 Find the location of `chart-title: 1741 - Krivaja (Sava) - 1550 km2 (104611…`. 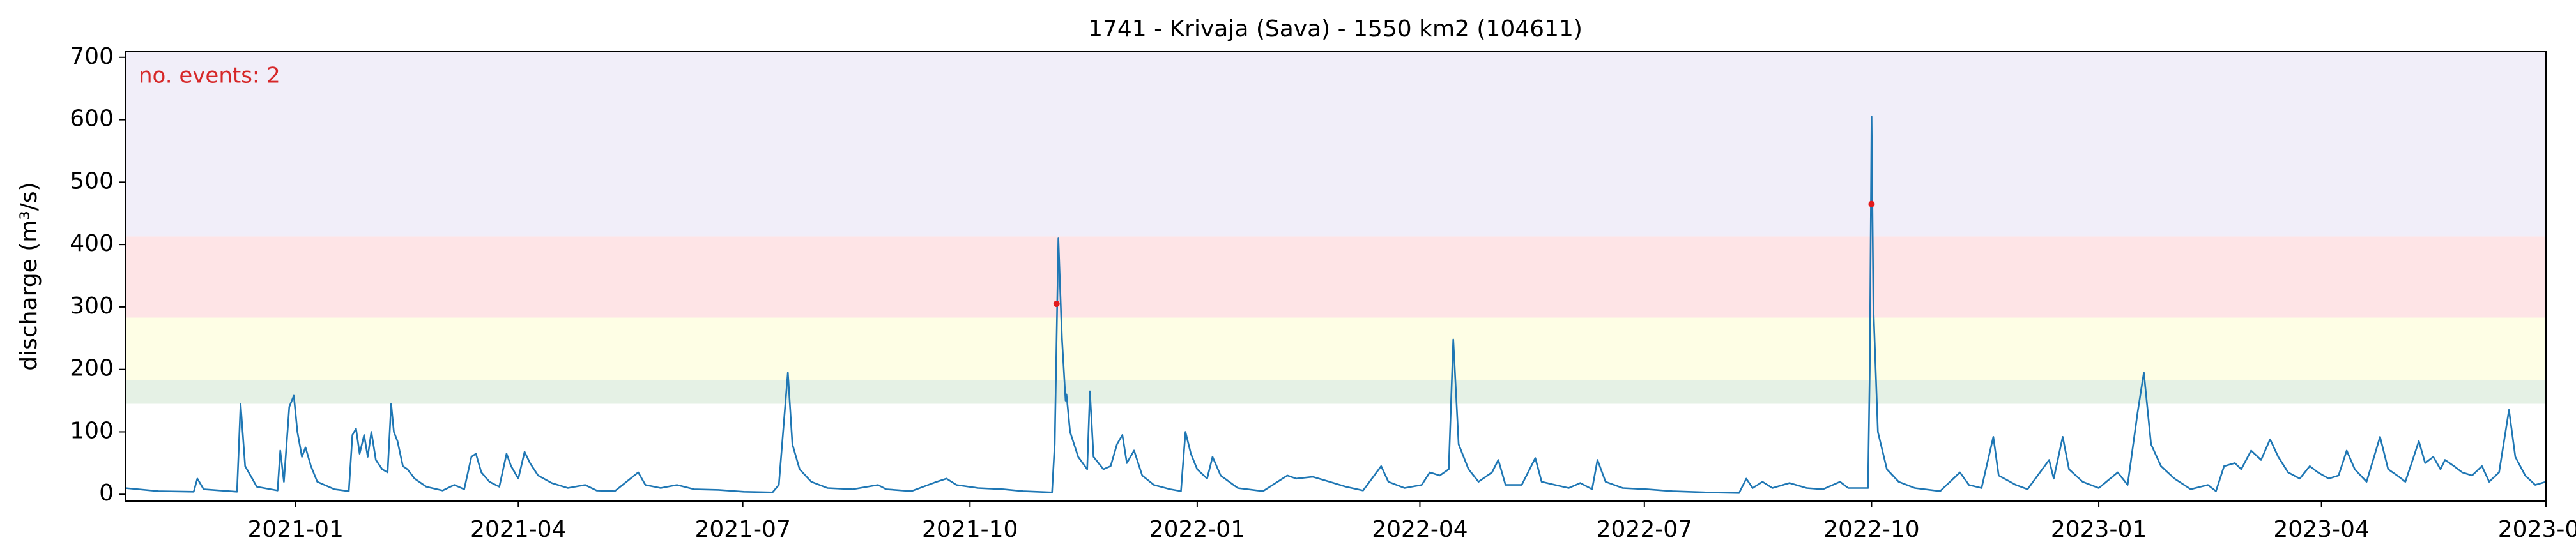

chart-title: 1741 - Krivaja (Sava) - 1550 km2 (104611… is located at coordinates (1335, 29).